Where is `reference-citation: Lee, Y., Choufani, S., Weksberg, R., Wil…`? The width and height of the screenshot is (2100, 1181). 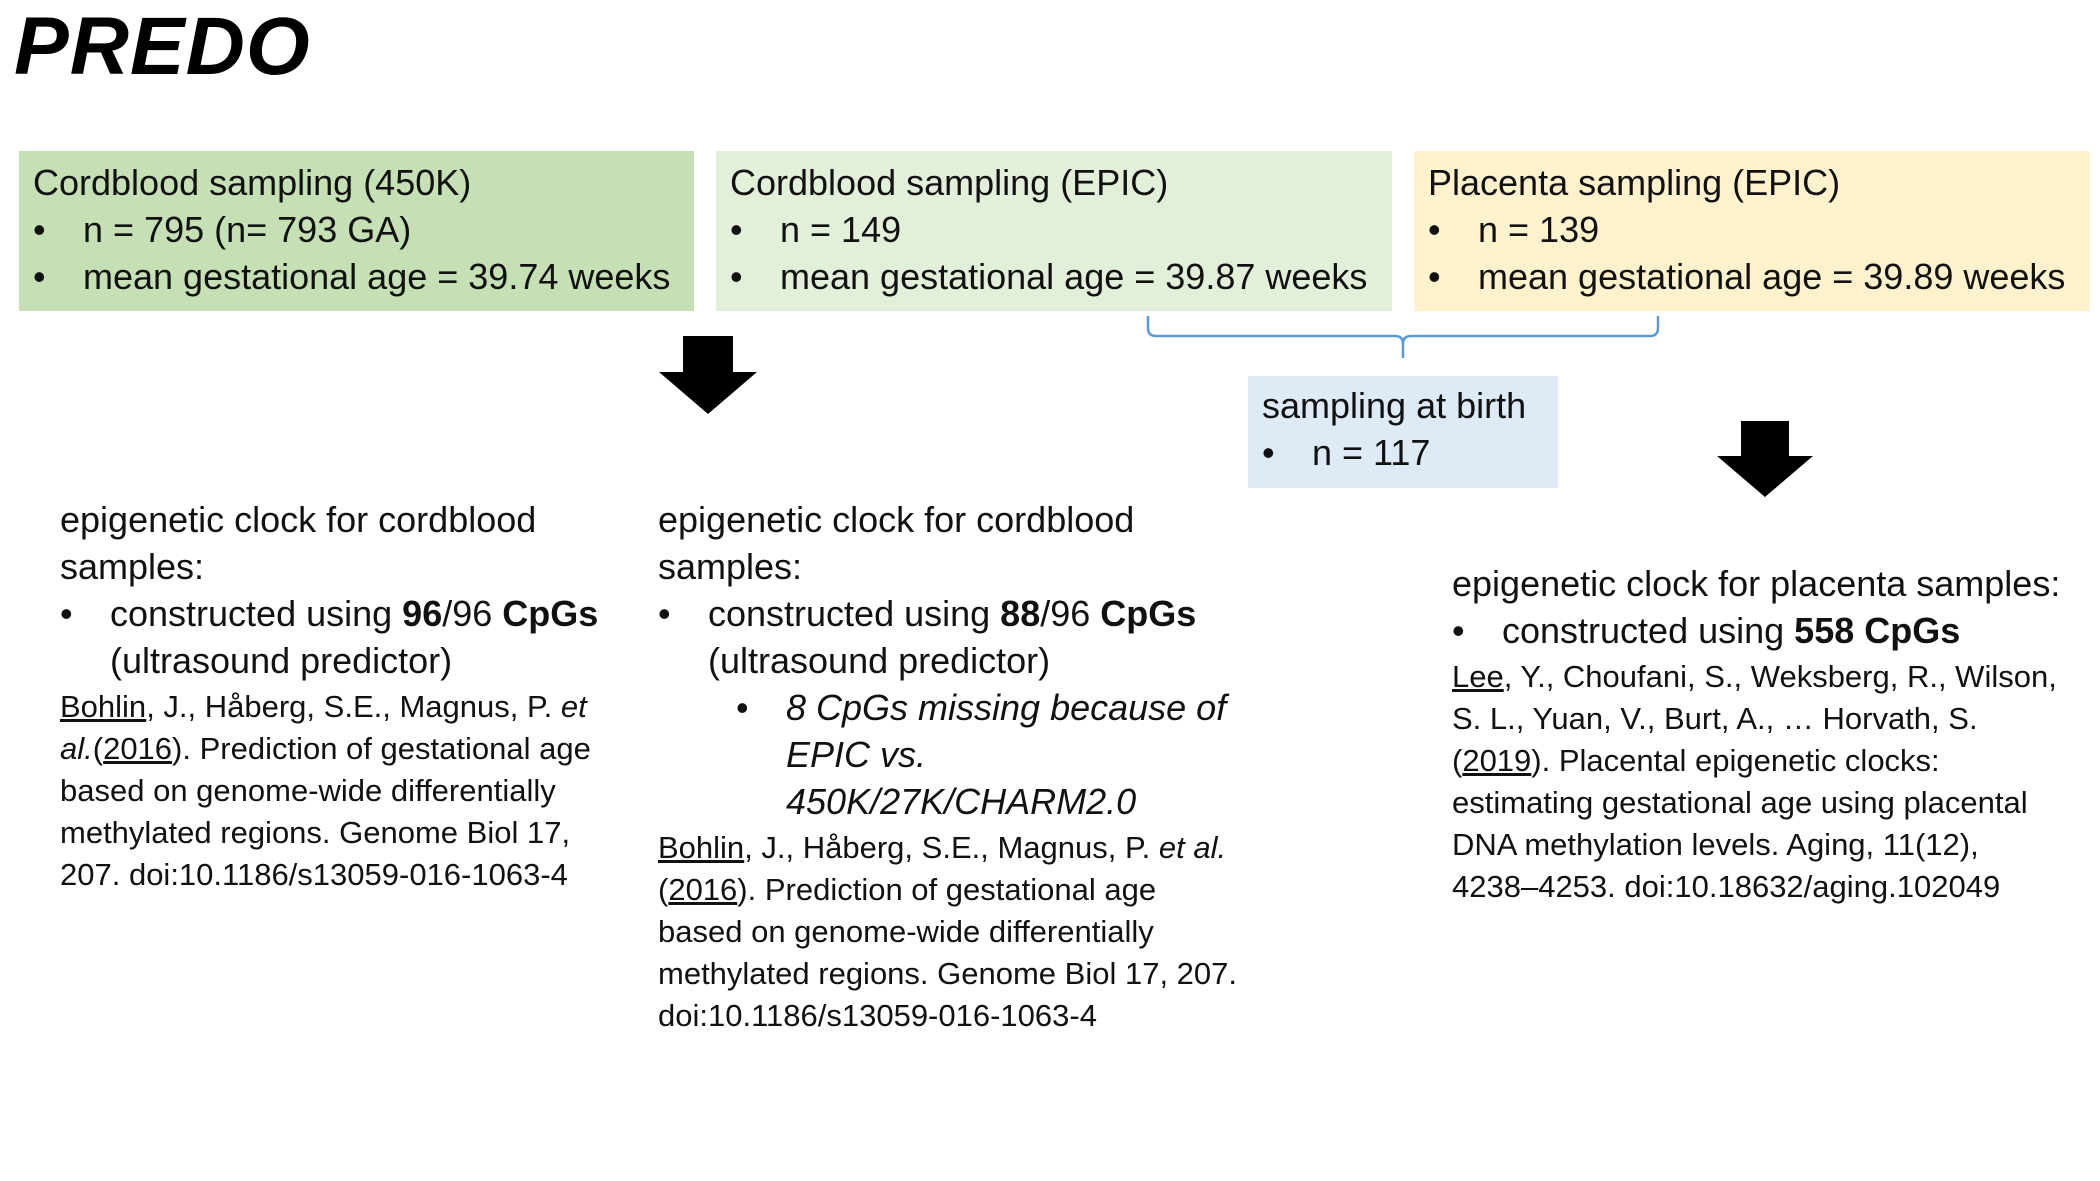 reference-citation: Lee, Y., Choufani, S., Weksberg, R., Wil… is located at coordinates (1762, 782).